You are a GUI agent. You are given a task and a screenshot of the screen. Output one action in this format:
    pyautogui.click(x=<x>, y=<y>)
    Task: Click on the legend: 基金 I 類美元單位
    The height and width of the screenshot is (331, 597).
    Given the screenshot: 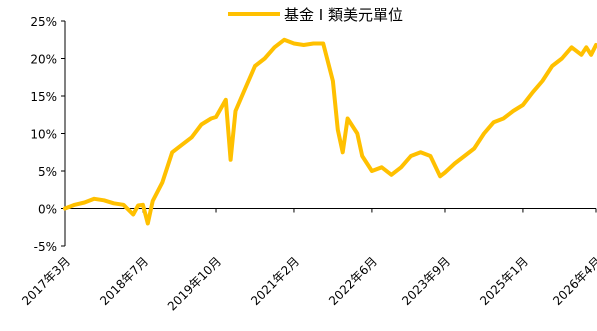 What is the action you would take?
    pyautogui.click(x=315, y=15)
    